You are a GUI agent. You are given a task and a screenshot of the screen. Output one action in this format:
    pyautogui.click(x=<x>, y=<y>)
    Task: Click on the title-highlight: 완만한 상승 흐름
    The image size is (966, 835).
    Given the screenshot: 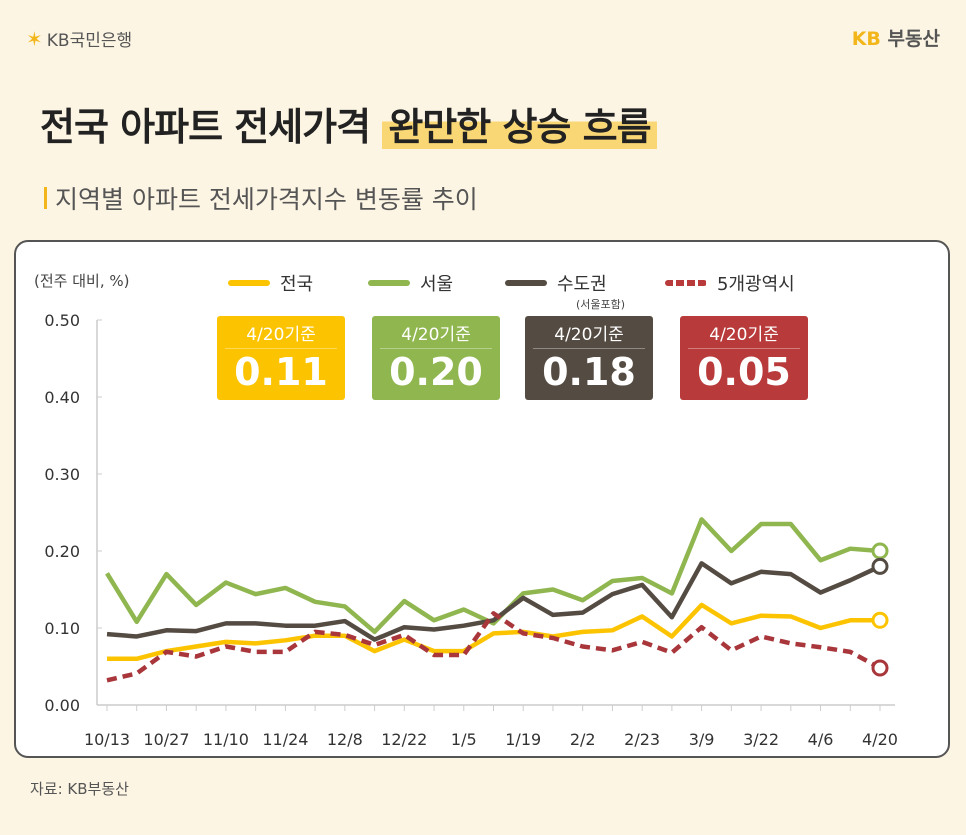 What is the action you would take?
    pyautogui.click(x=519, y=127)
    